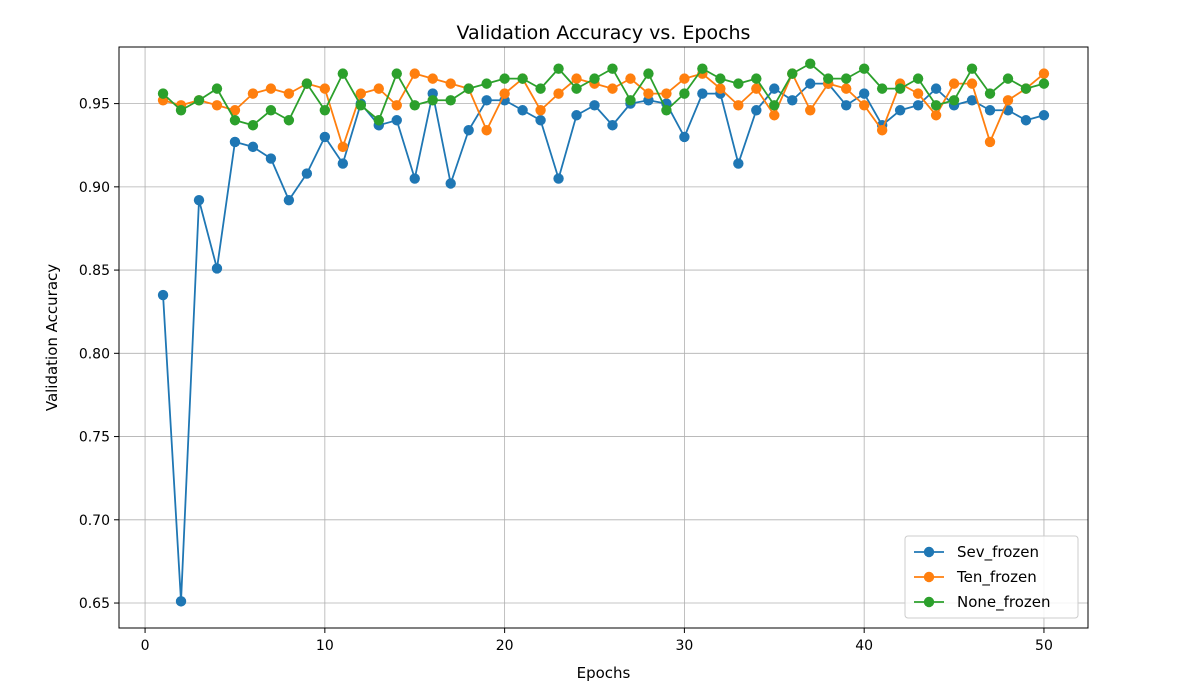  I want to click on y-tick-label: 0.85, so click(94, 271).